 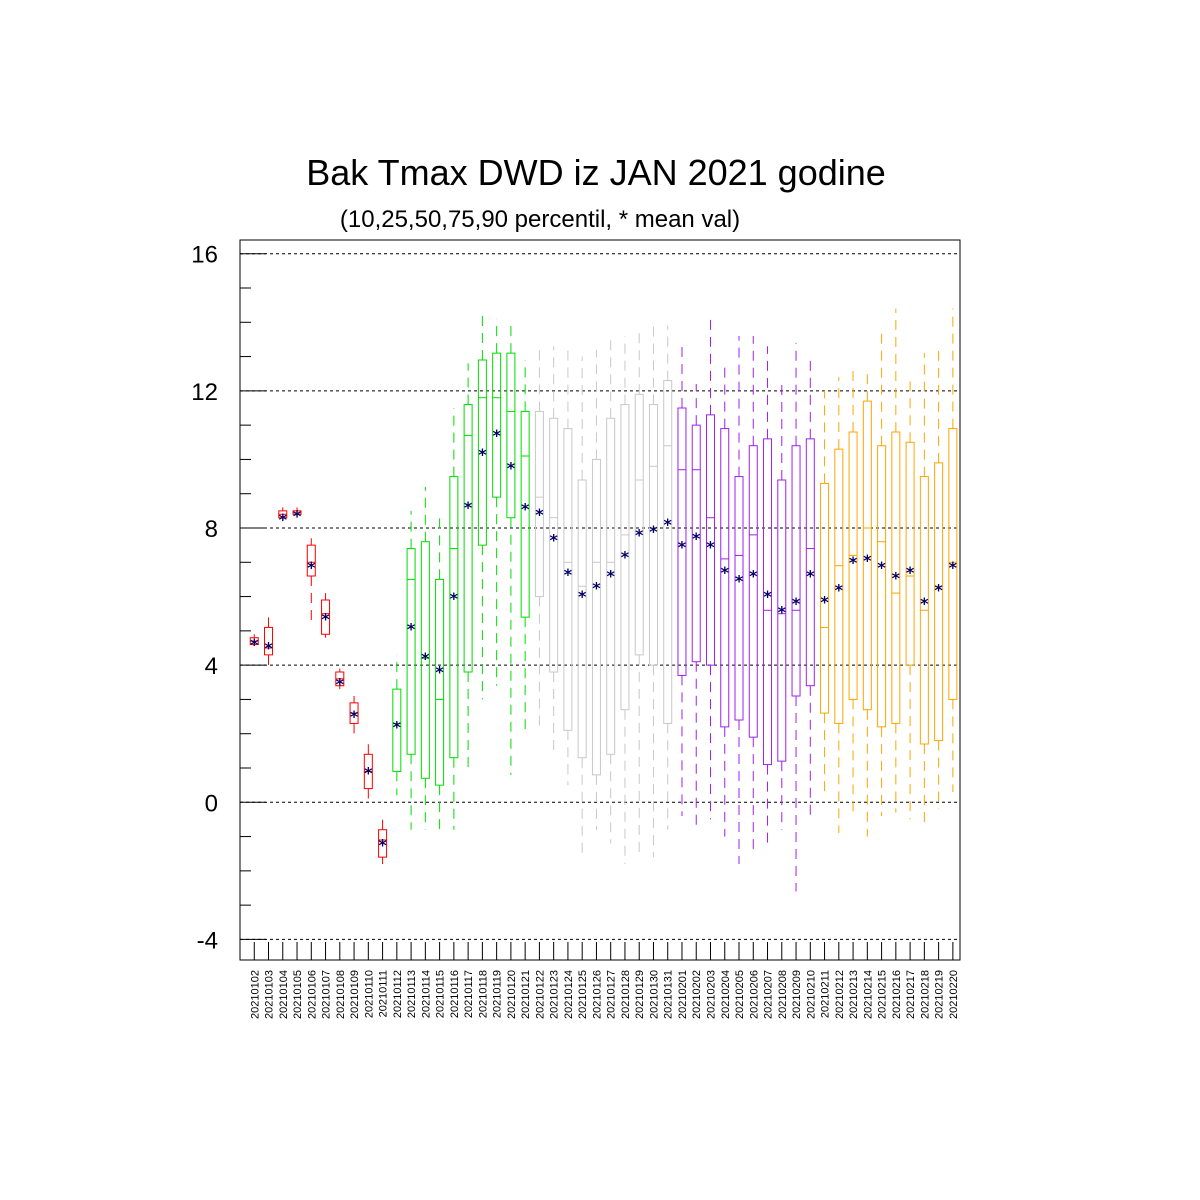 What do you see at coordinates (697, 994) in the screenshot?
I see `x-tick-label: 20210202` at bounding box center [697, 994].